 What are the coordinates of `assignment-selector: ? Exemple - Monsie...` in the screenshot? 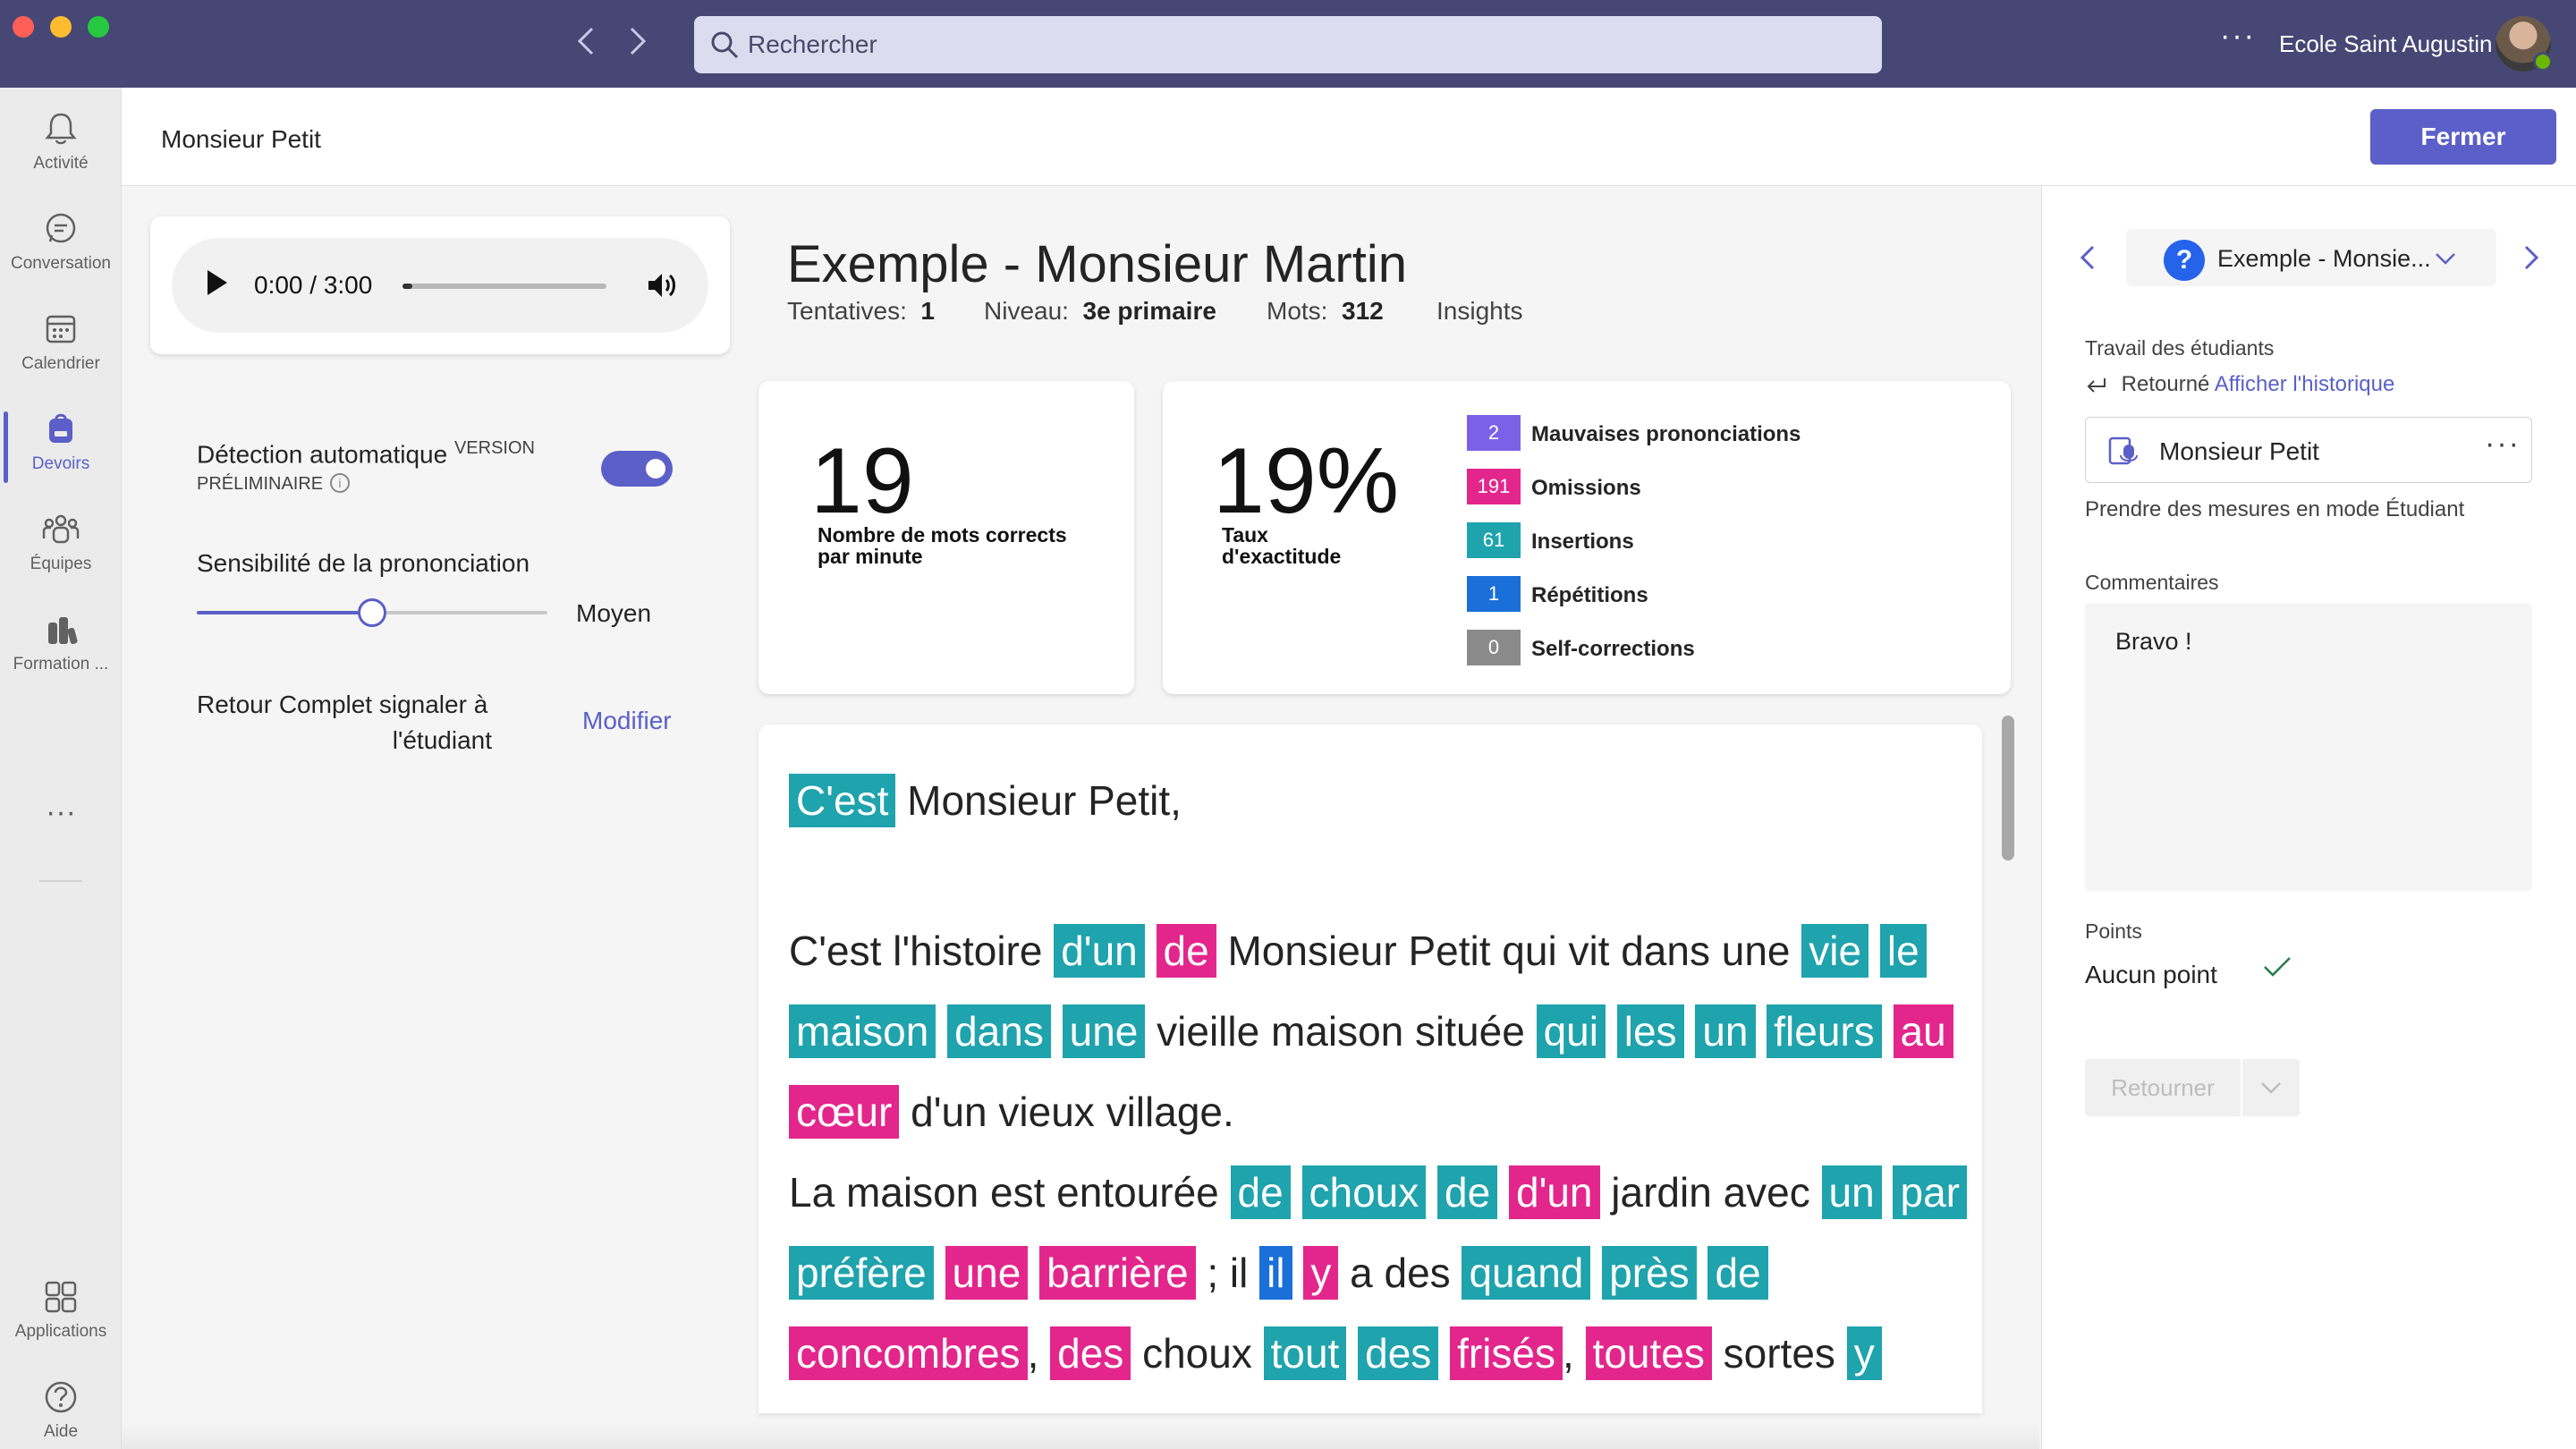 It's located at (2311, 257).